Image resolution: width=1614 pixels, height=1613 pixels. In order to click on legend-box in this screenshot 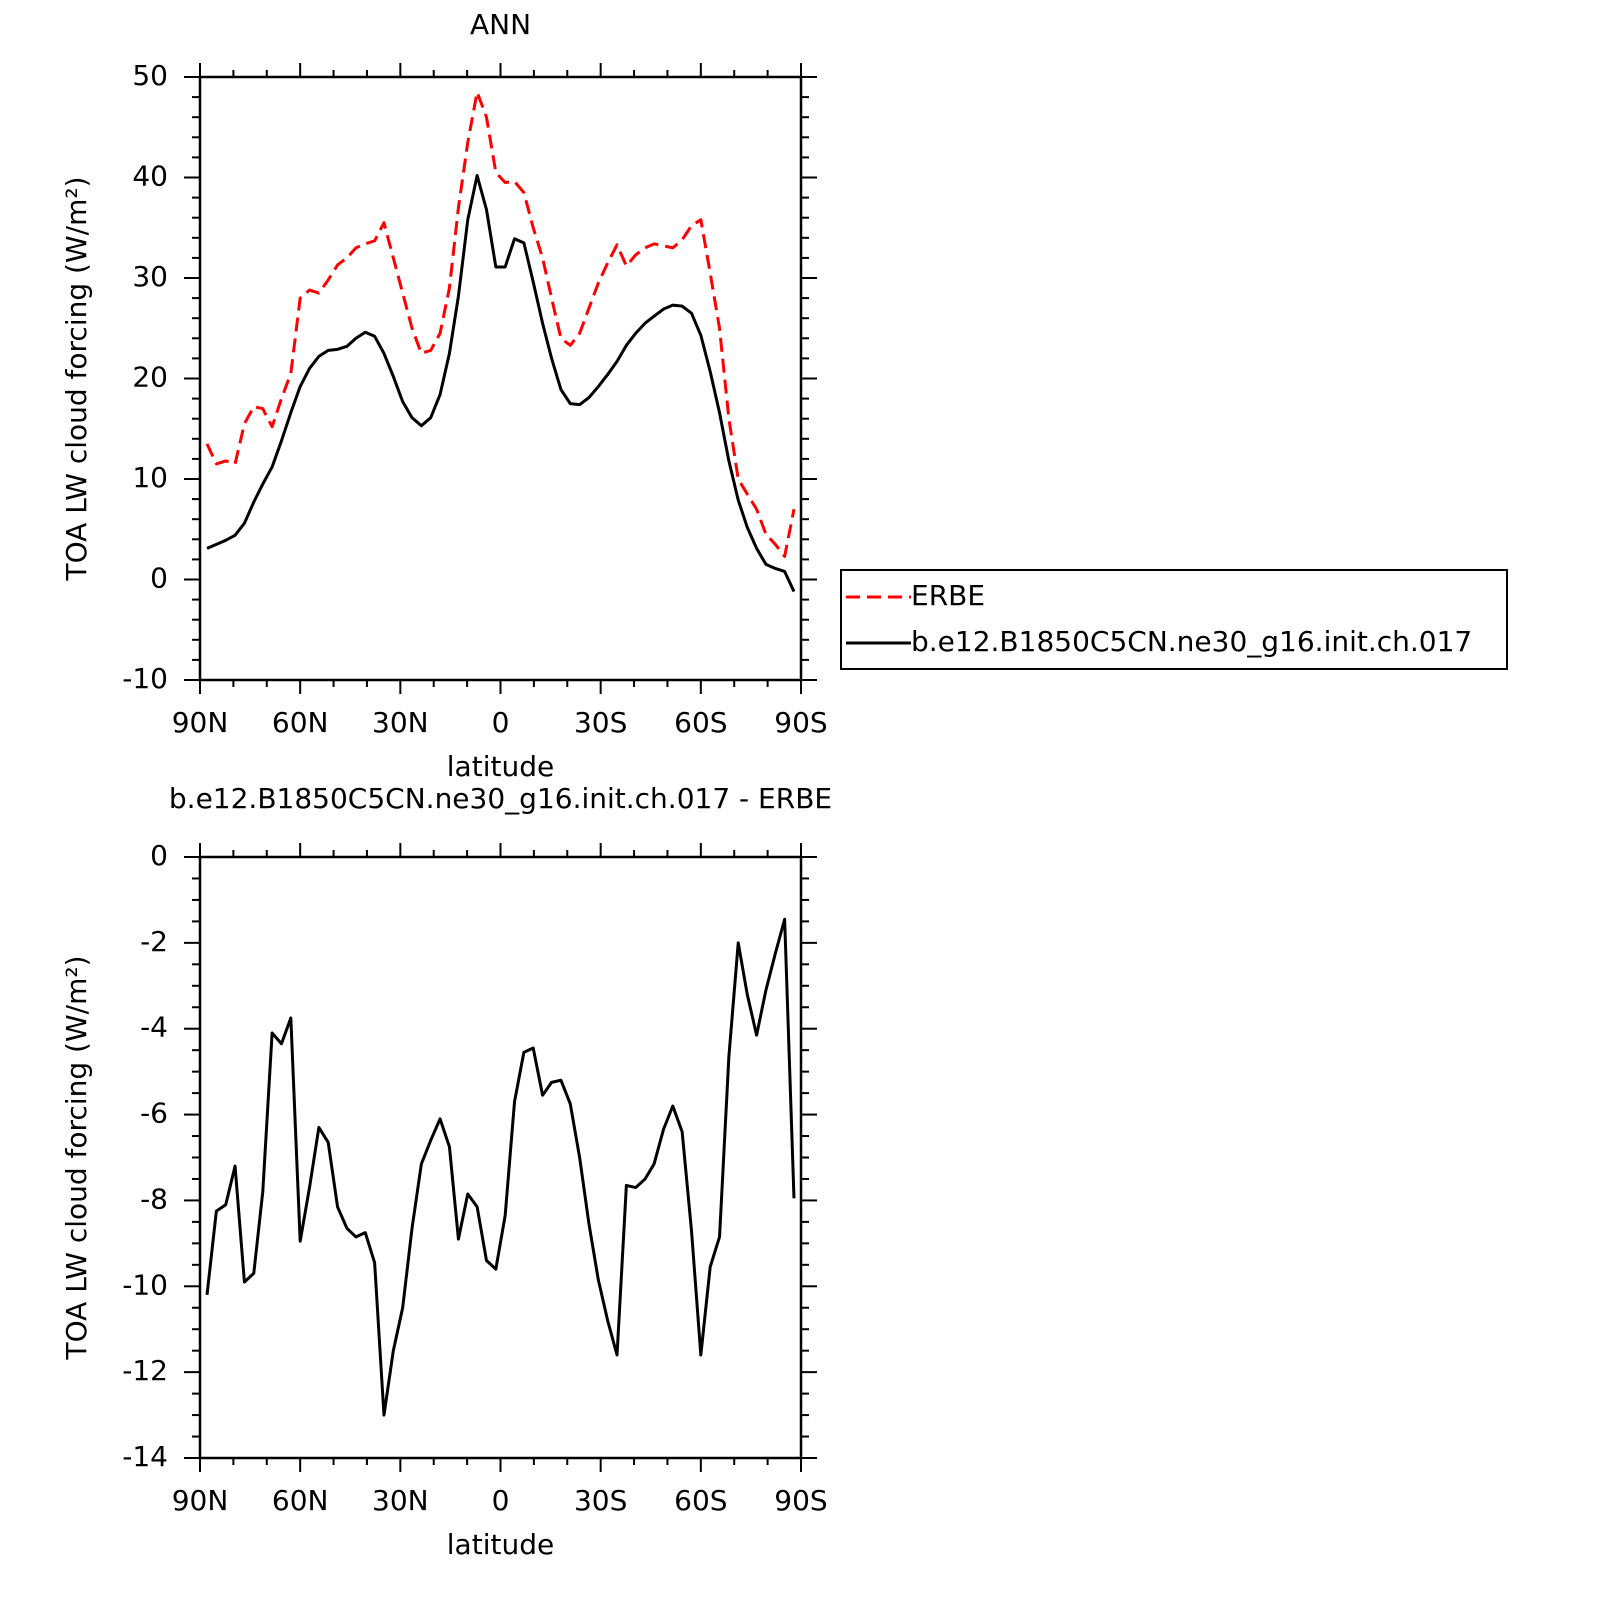, I will do `click(1174, 619)`.